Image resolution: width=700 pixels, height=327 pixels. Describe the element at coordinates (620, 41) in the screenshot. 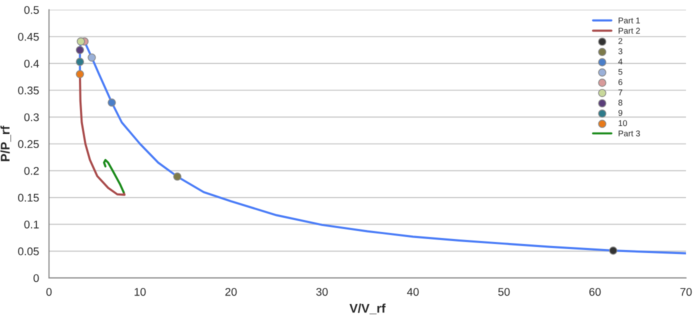

I see `legend-label: 2` at that location.